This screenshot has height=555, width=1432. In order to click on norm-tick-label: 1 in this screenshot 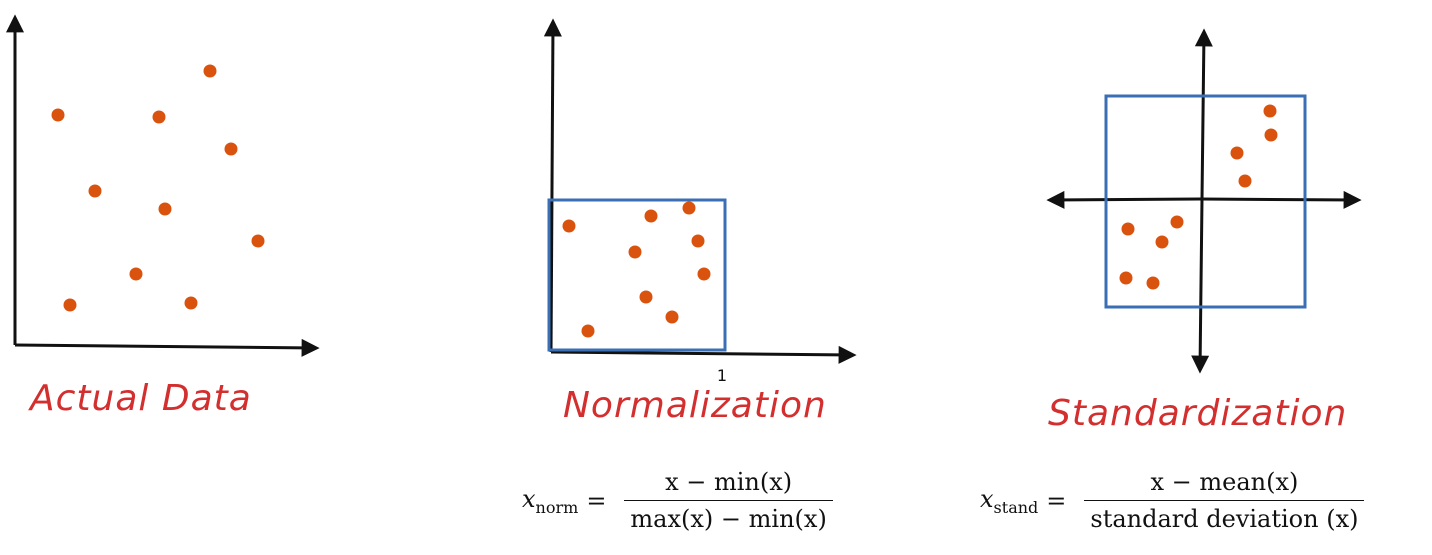, I will do `click(722, 375)`.